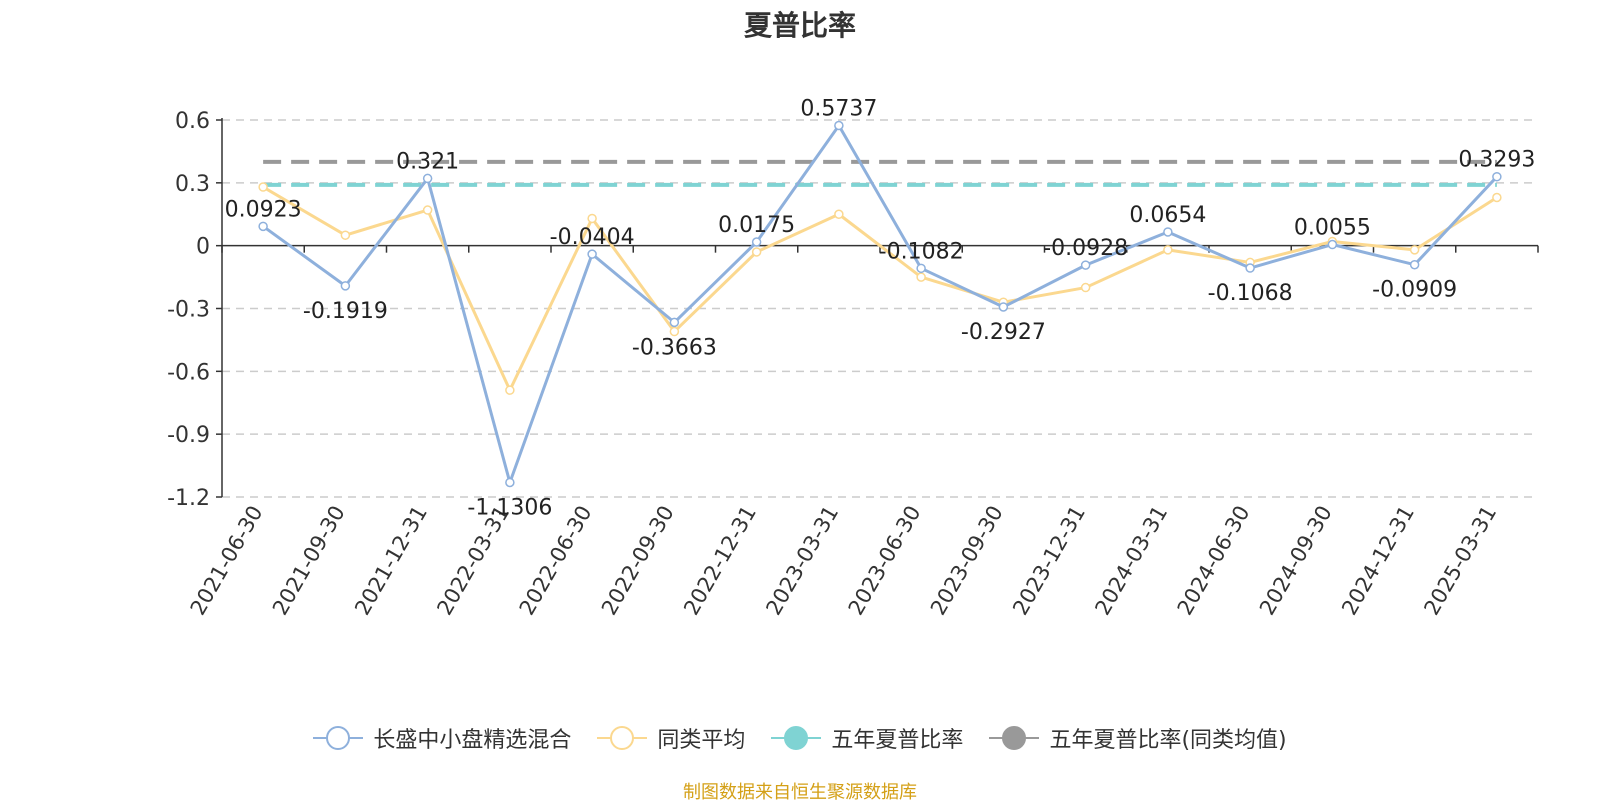  I want to click on y-tick-label-4: -0.6, so click(188, 372).